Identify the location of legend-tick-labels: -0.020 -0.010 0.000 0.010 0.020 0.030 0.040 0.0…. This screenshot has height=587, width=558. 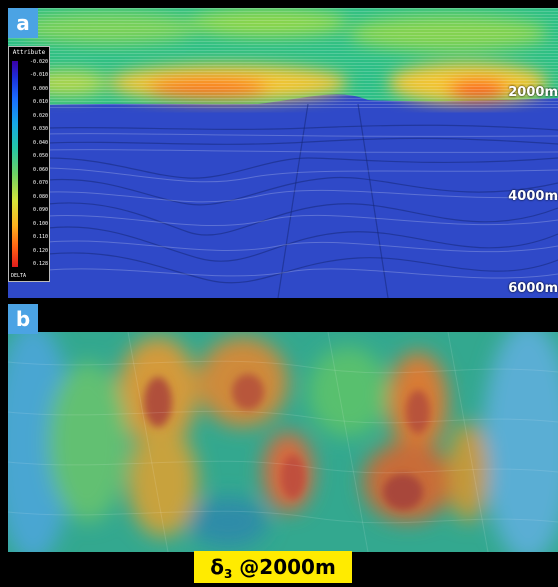
(35, 164).